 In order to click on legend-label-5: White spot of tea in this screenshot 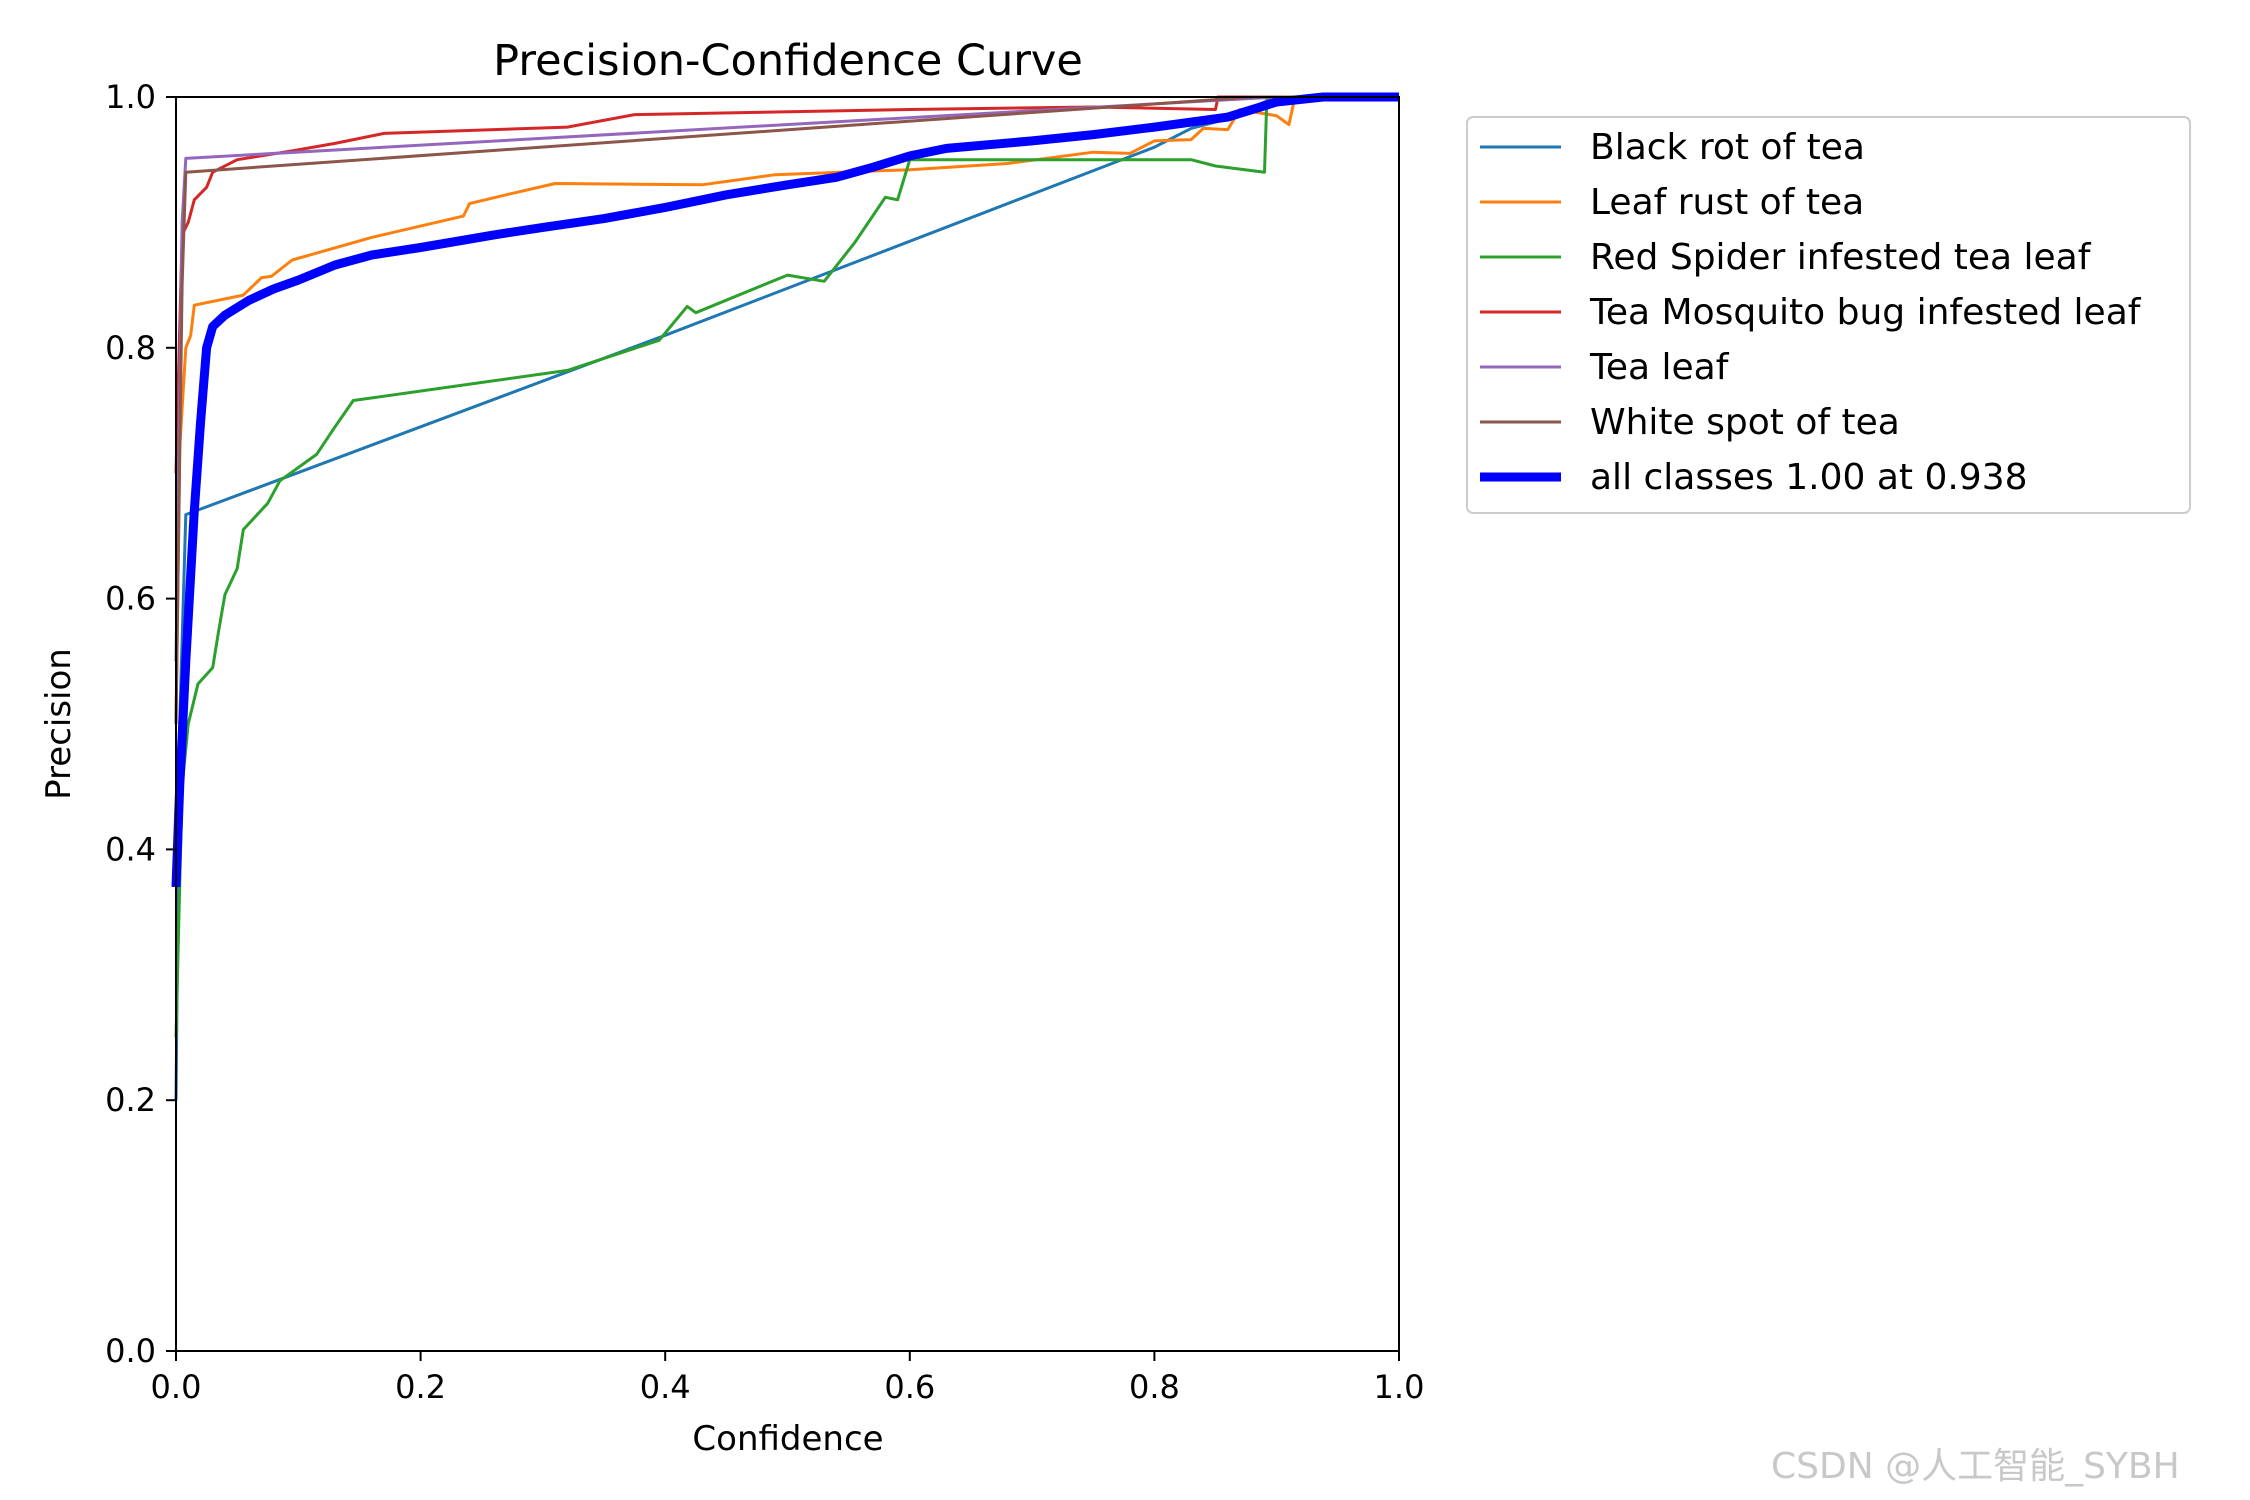, I will do `click(1745, 422)`.